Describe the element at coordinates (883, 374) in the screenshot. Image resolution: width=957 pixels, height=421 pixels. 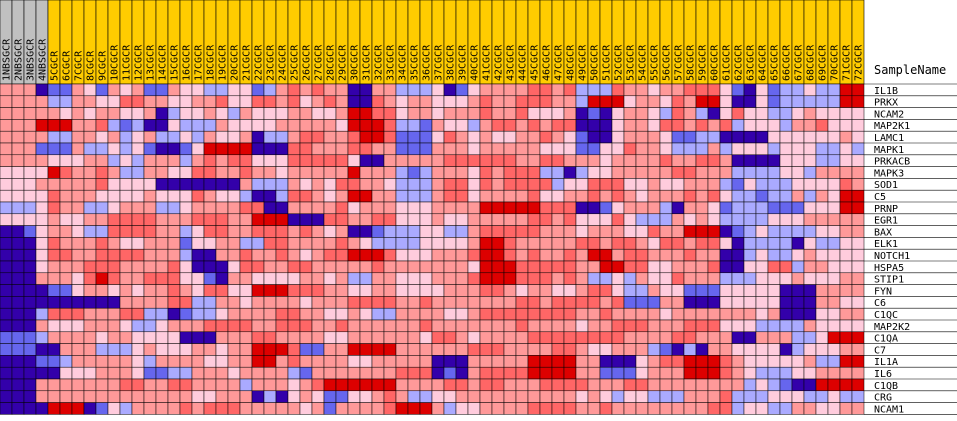
I see `row-label: IL6` at that location.